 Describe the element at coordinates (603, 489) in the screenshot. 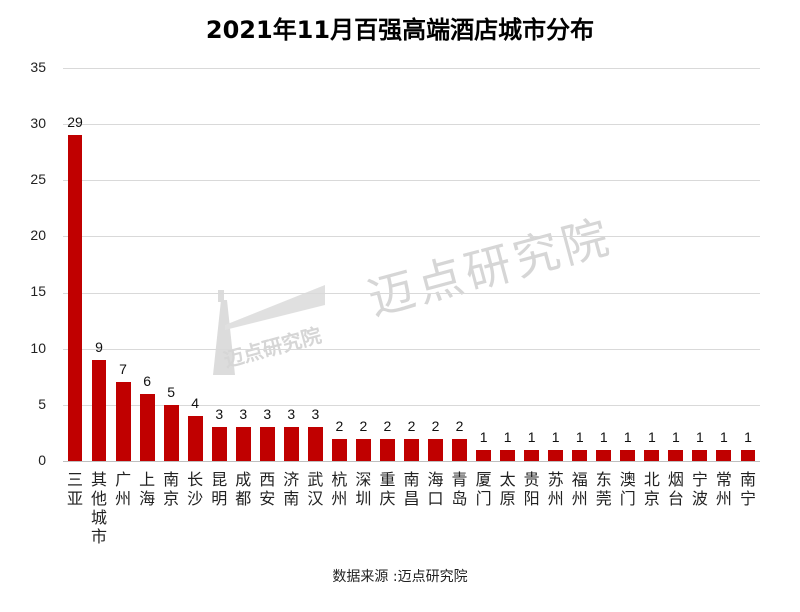

I see `category-label: 东莞` at that location.